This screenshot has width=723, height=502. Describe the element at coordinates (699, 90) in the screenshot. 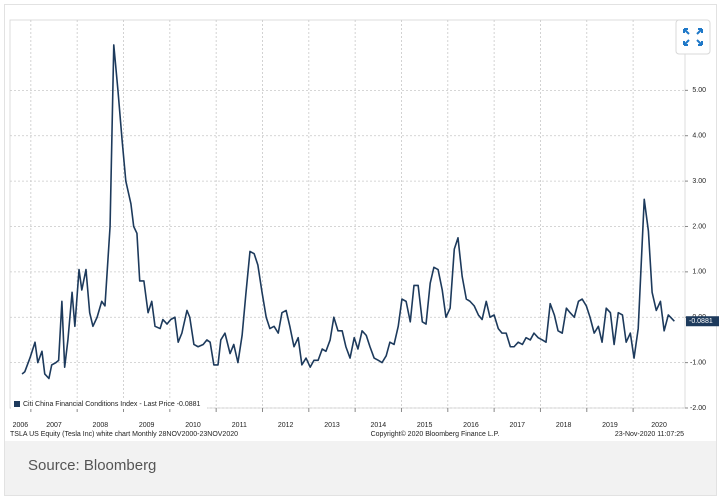

I see `y-tick-label: 5.00` at that location.